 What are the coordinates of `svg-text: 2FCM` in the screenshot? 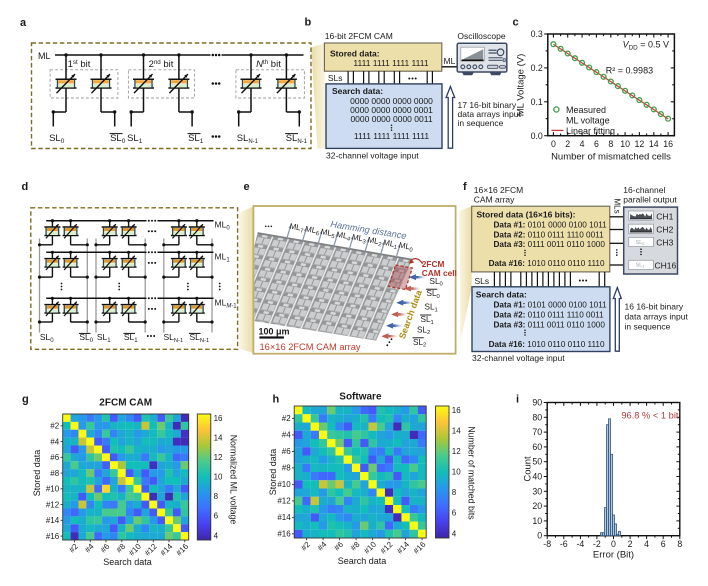 It's located at (433, 264).